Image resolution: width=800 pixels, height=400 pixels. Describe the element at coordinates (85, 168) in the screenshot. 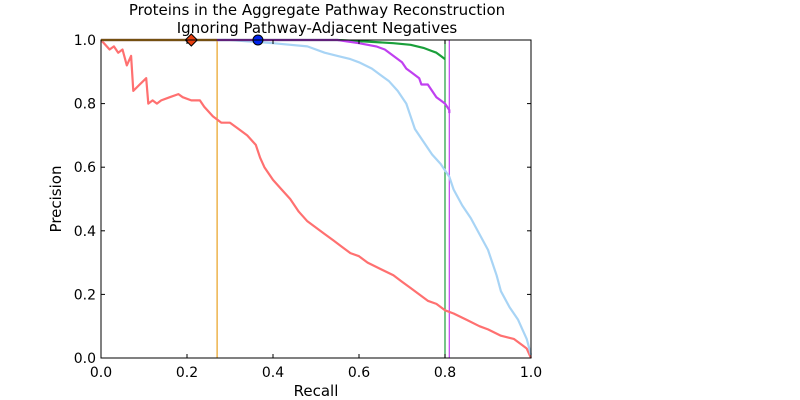

I see `y-tick-label: 0.6` at that location.